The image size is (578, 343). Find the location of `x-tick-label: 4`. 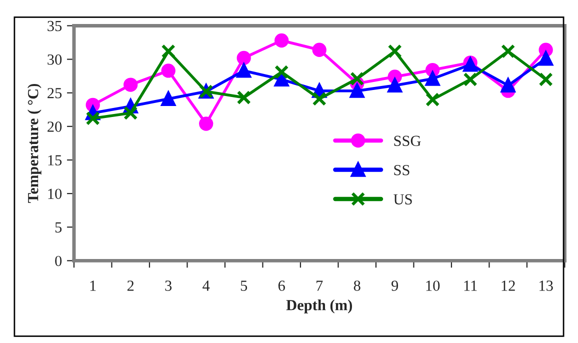

x-tick-label: 4 is located at coordinates (206, 285).